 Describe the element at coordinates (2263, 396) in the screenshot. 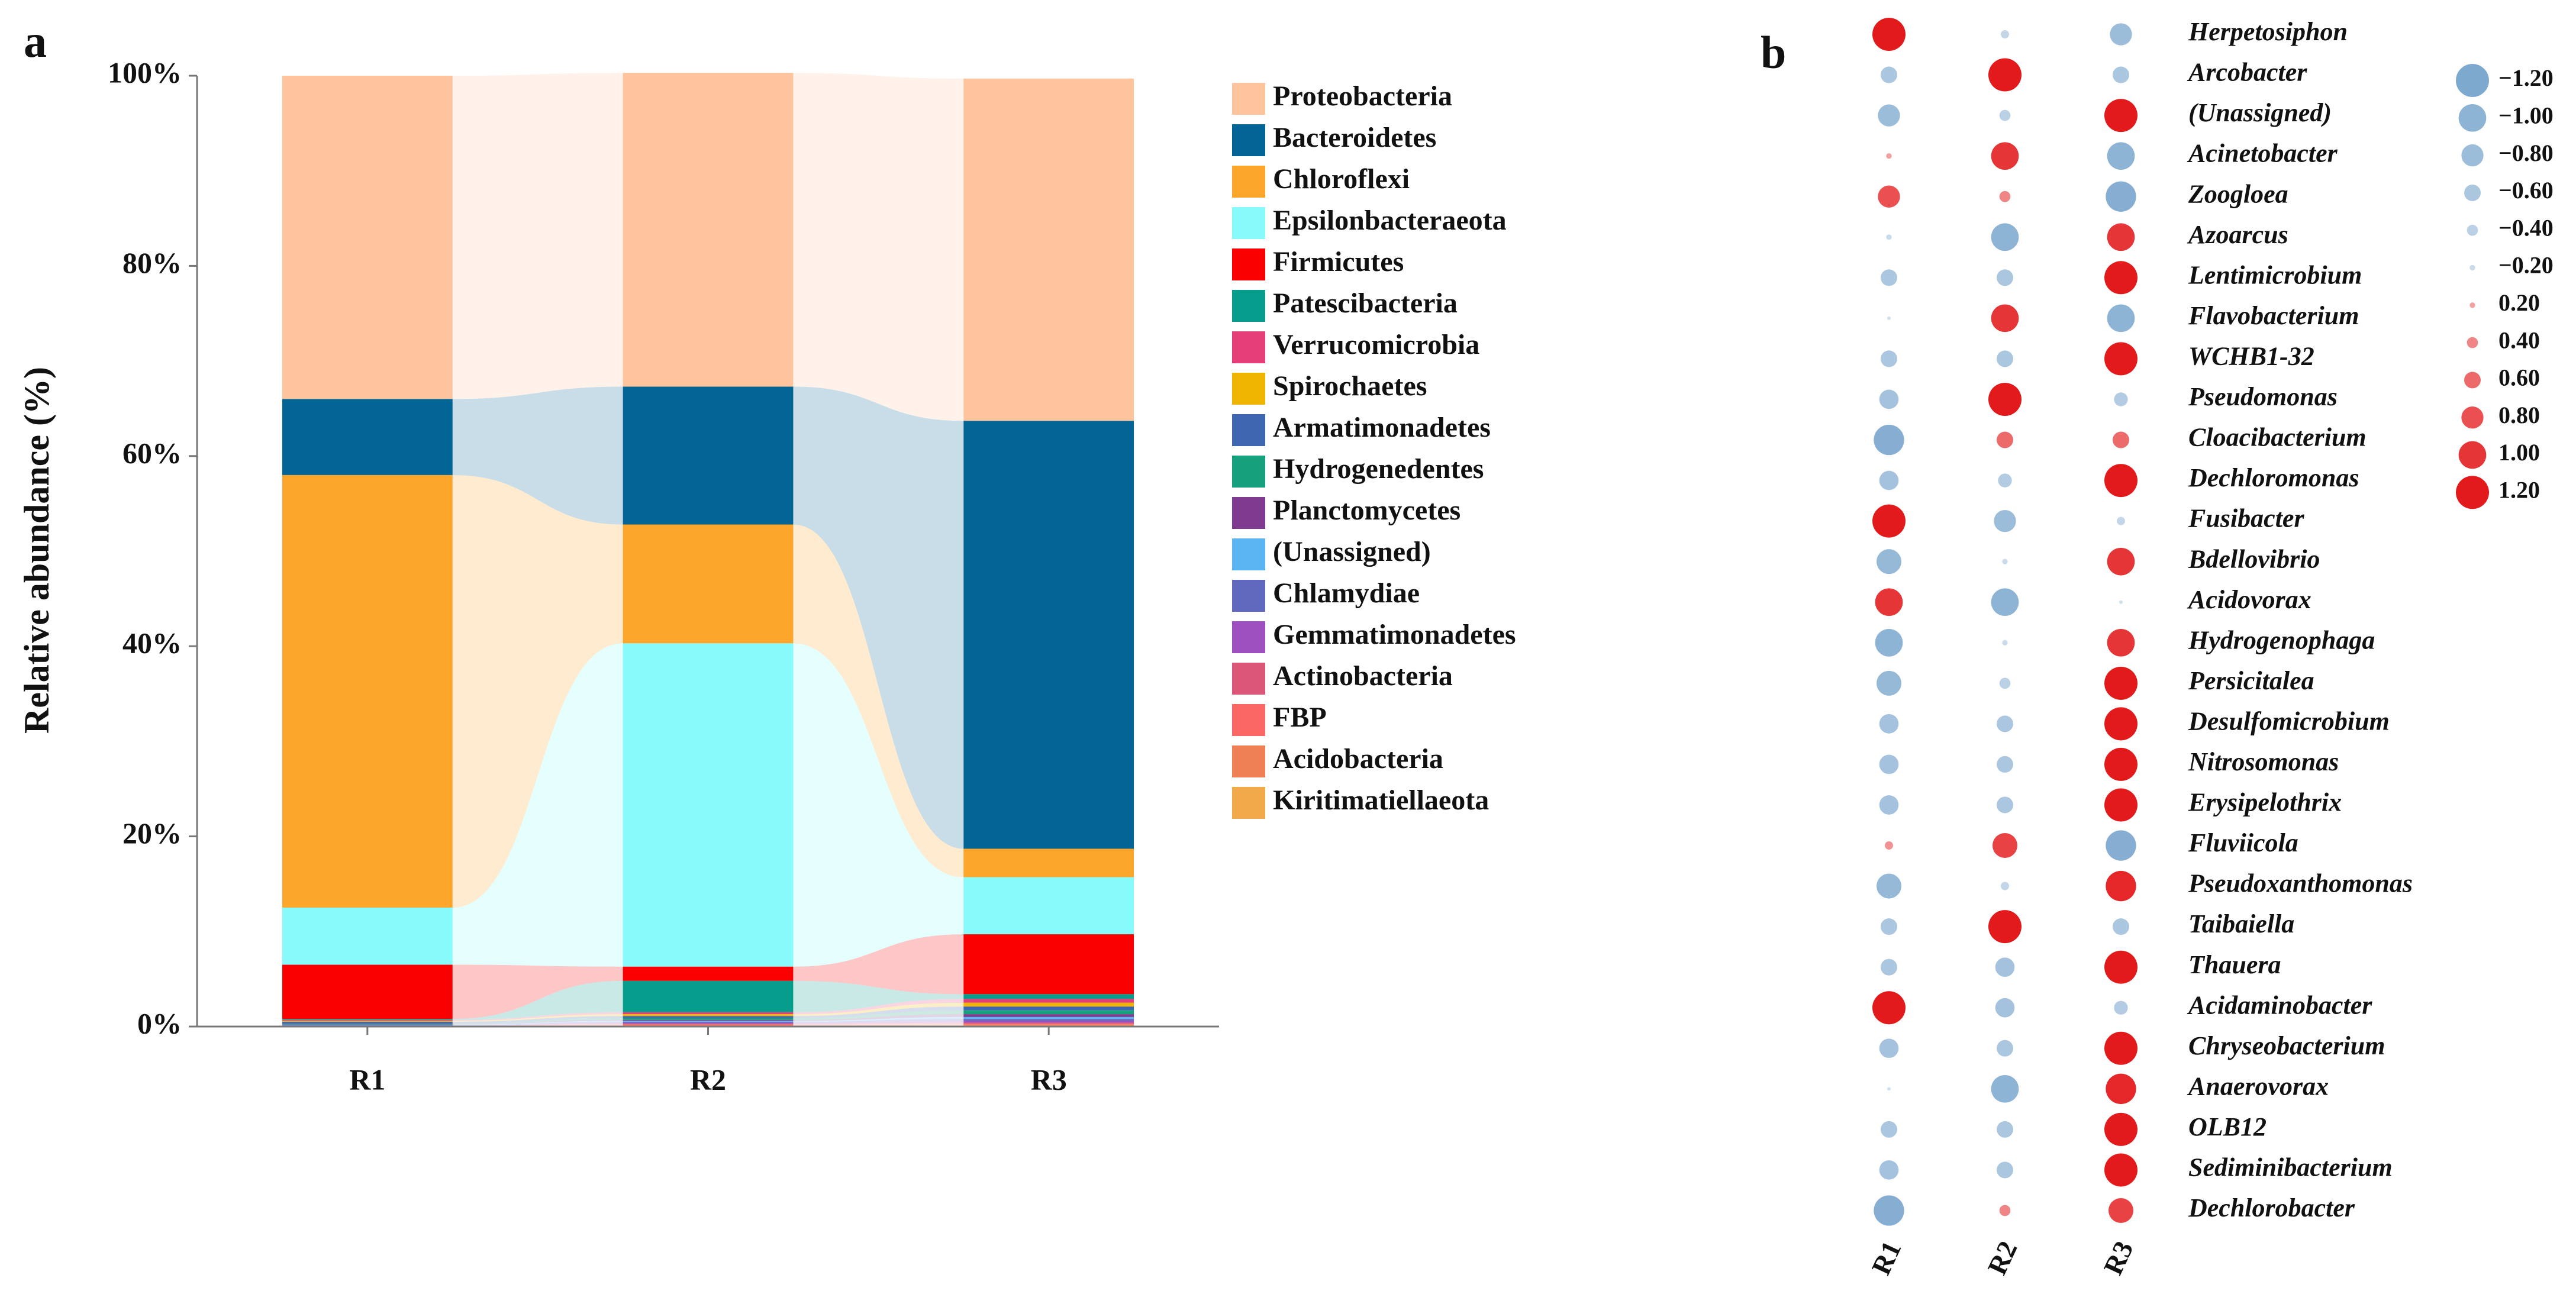

I see `row-label: Pseudomonas` at that location.